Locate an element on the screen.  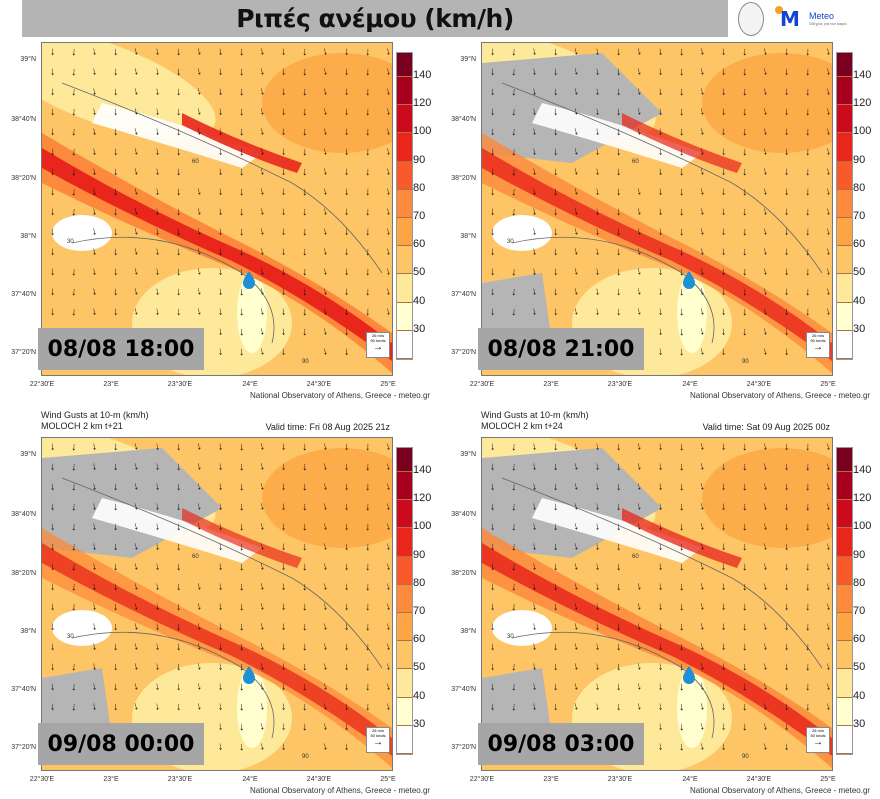
lon-label: 25°E is located at coordinates (828, 779).